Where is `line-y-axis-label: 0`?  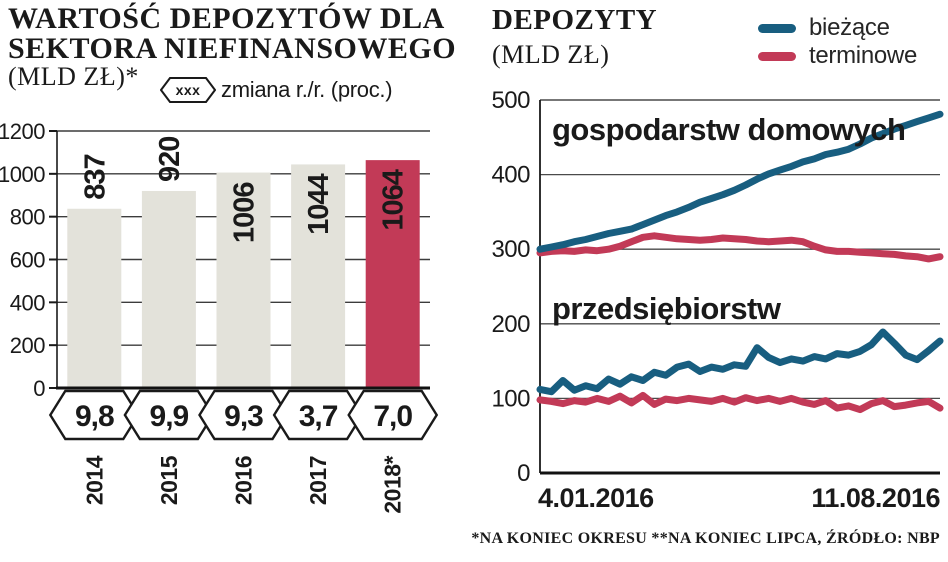
line-y-axis-label: 0 is located at coordinates (523, 473).